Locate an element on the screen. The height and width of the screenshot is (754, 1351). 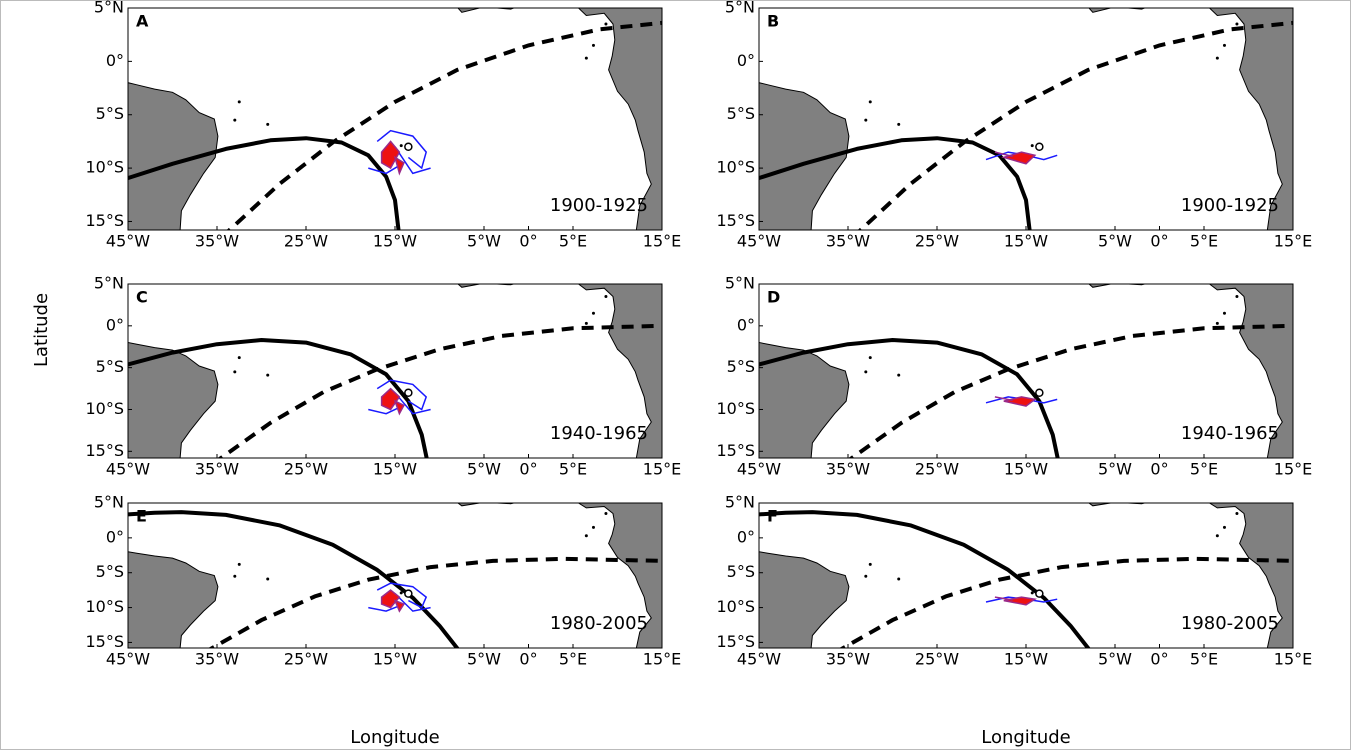
period-label: 1980-2005 is located at coordinates (1230, 623).